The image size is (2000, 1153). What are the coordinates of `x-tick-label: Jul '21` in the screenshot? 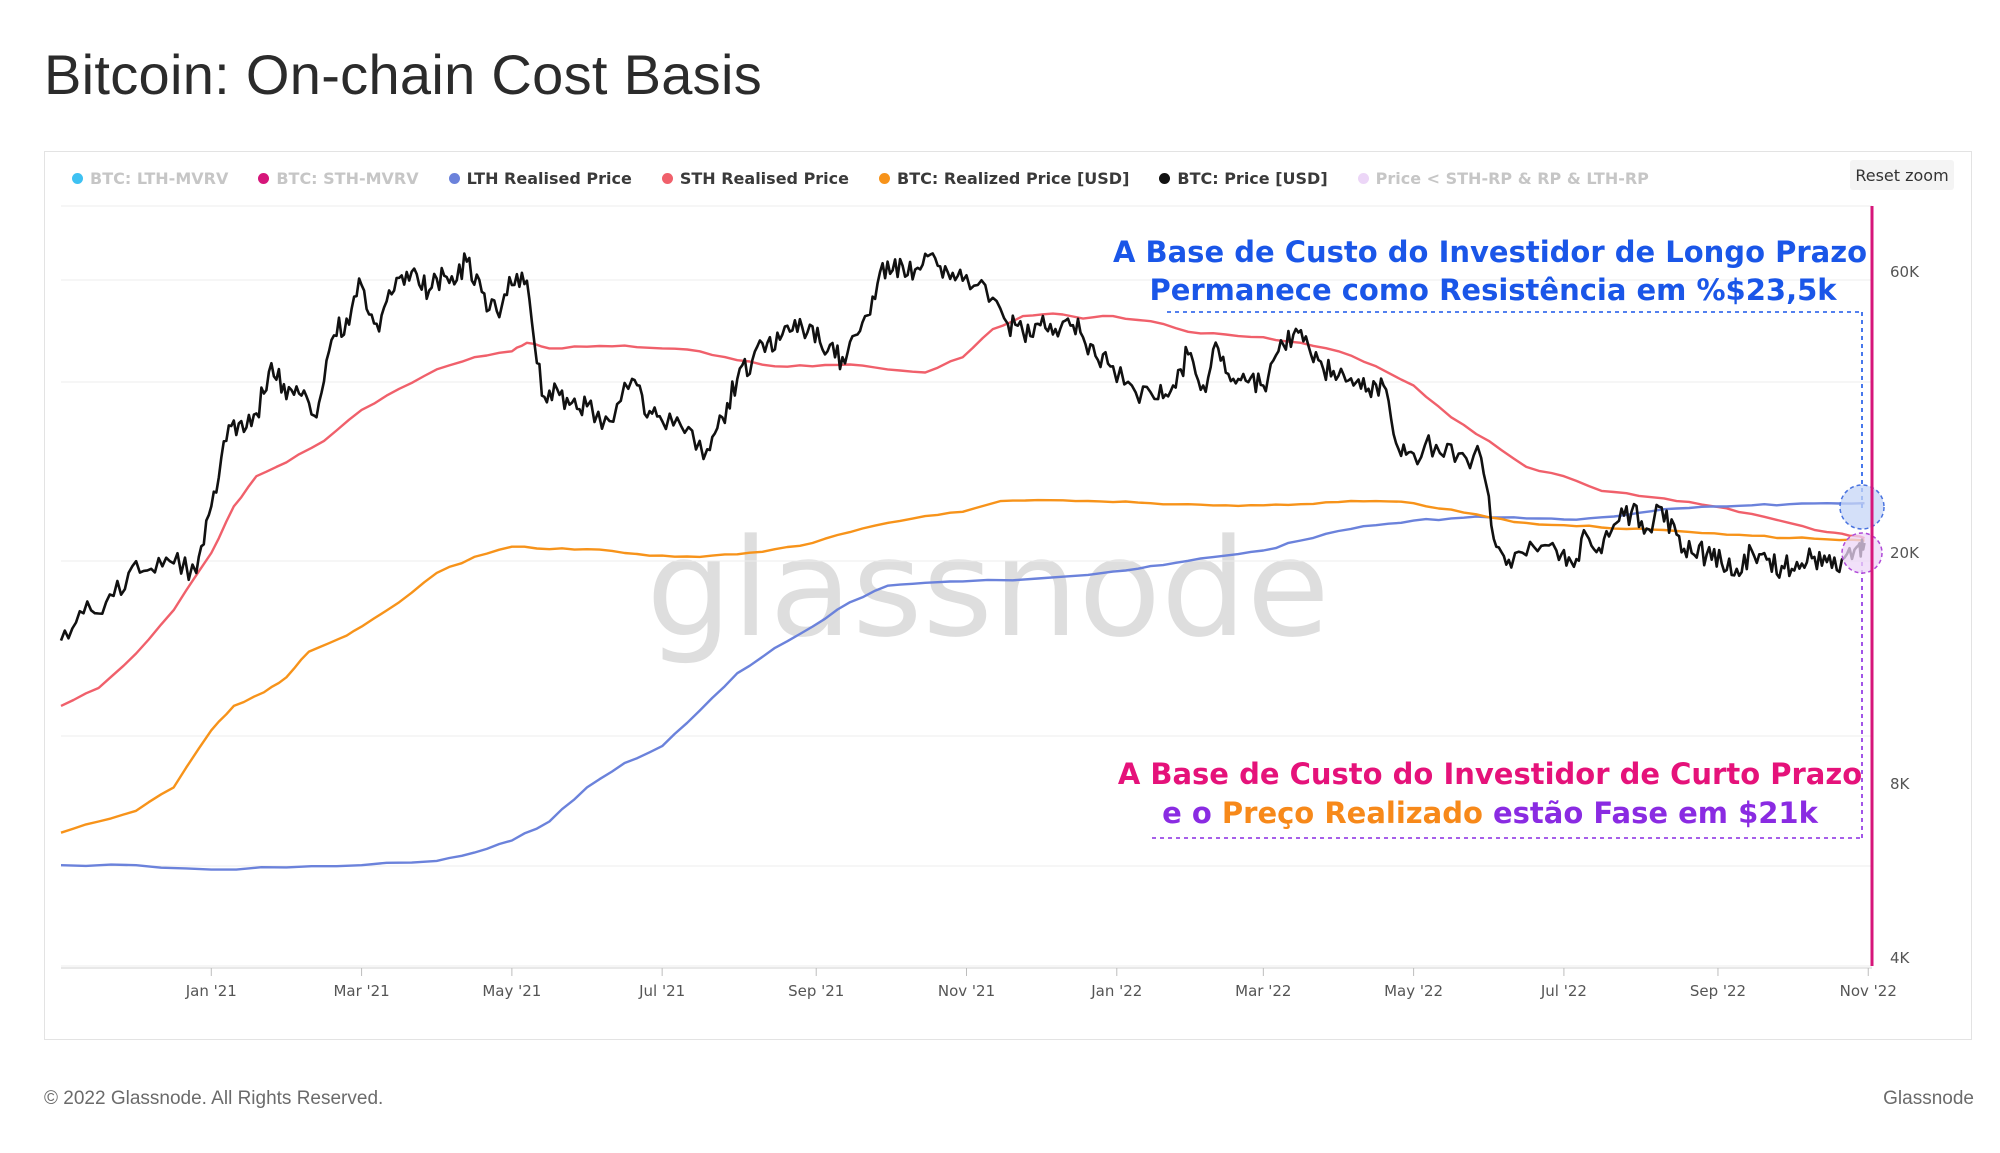 It's located at (661, 991).